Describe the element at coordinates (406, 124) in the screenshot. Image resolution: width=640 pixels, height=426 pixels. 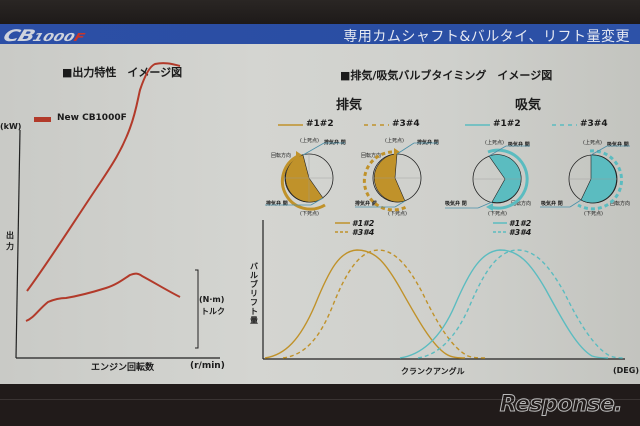
I see `legend-exhaust-dashed: #3#4` at that location.